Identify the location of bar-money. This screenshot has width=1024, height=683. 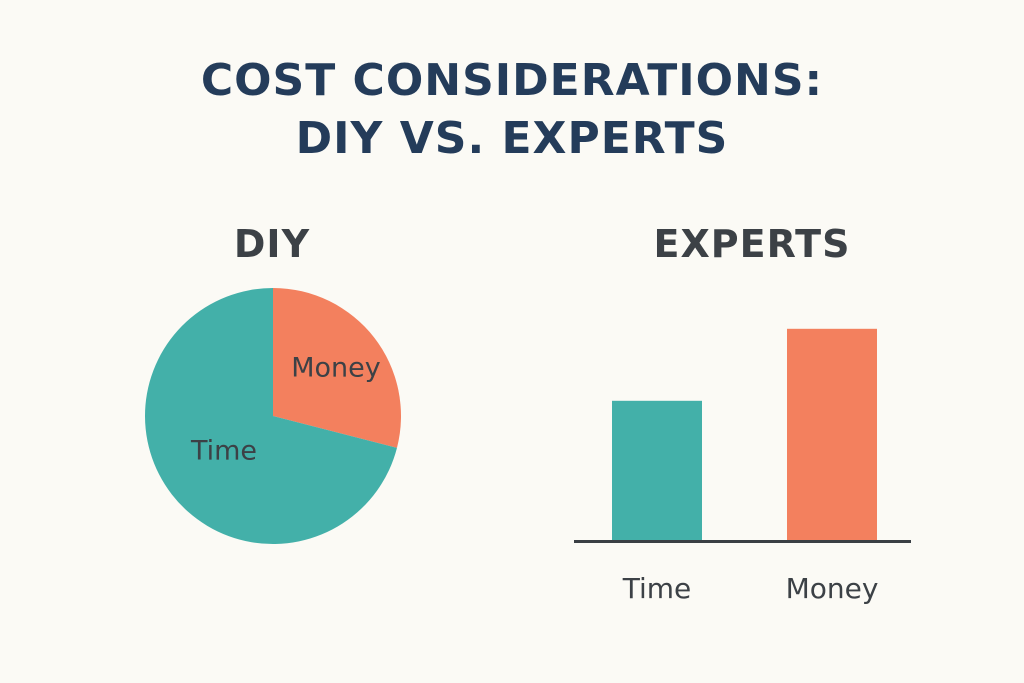
(832, 434).